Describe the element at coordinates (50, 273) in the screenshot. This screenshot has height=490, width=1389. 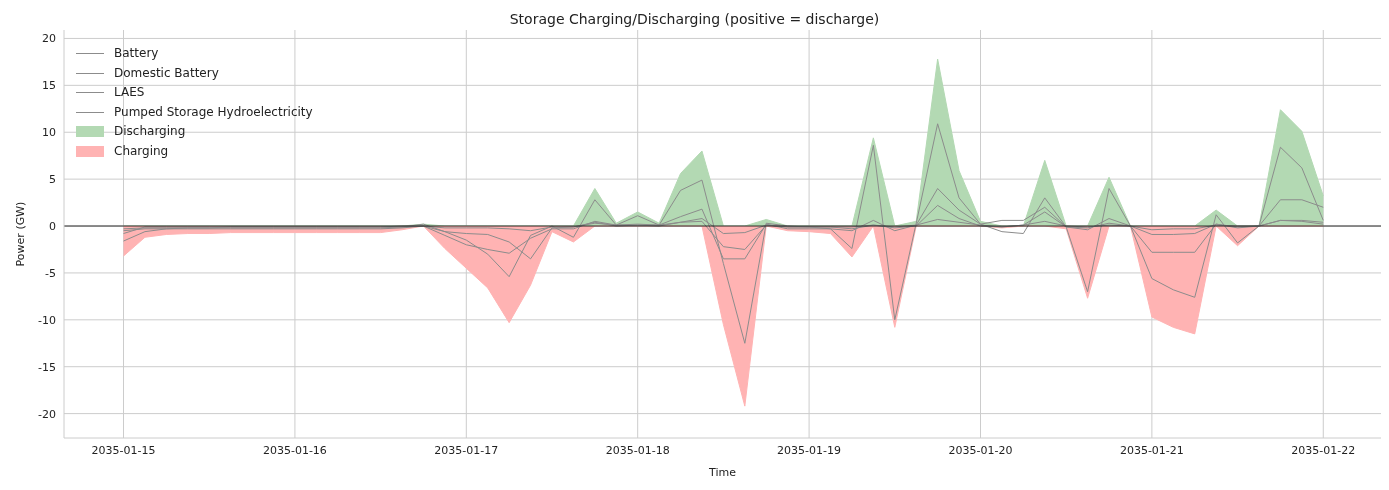
I see `y-tick-label: -5` at that location.